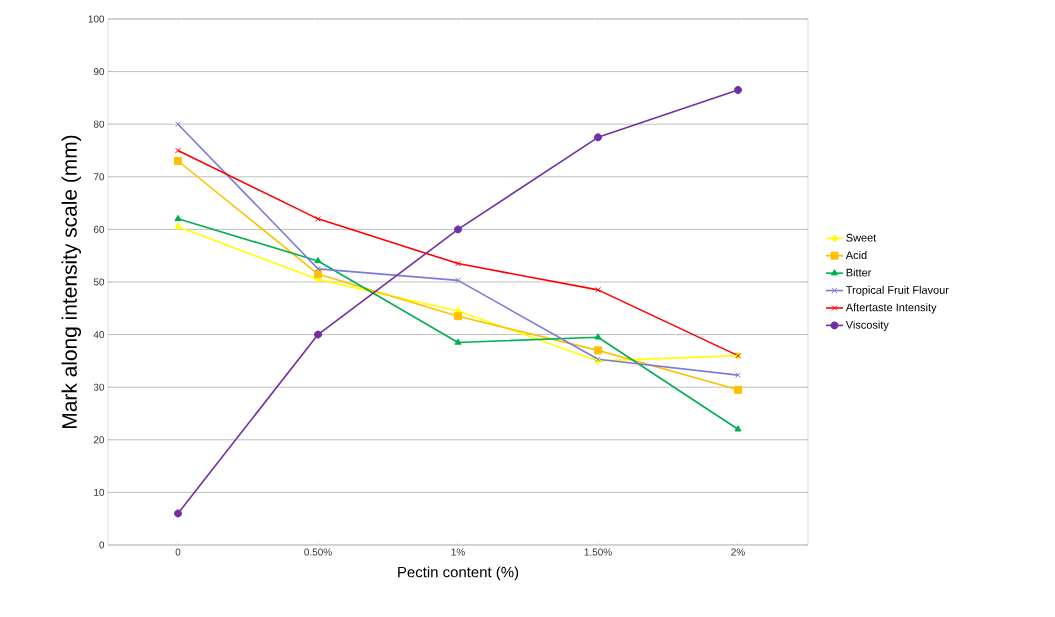 This screenshot has width=1055, height=617. Describe the element at coordinates (458, 573) in the screenshot. I see `x-axis-title: Pectin content (%)` at that location.